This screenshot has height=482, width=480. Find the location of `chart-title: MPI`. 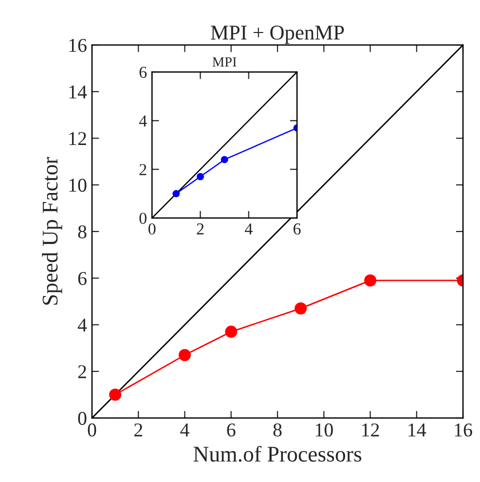

chart-title: MPI is located at coordinates (224, 61).